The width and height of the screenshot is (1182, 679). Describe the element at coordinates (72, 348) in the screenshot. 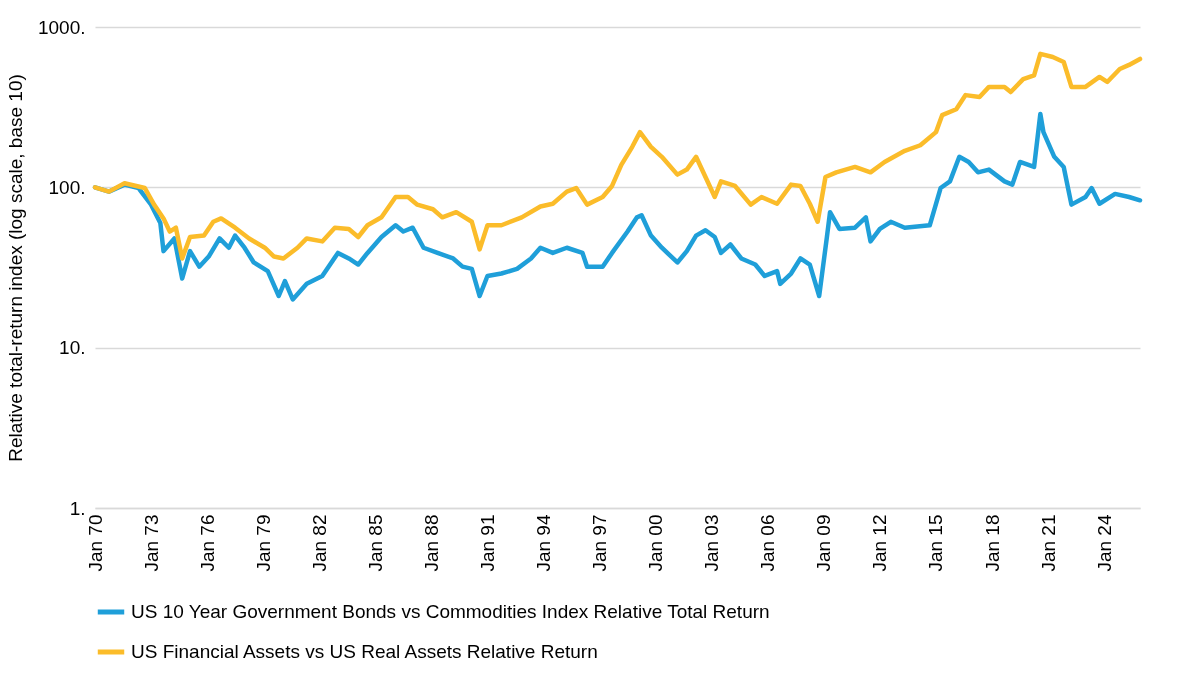

I see `y-tick-label: 10.` at that location.